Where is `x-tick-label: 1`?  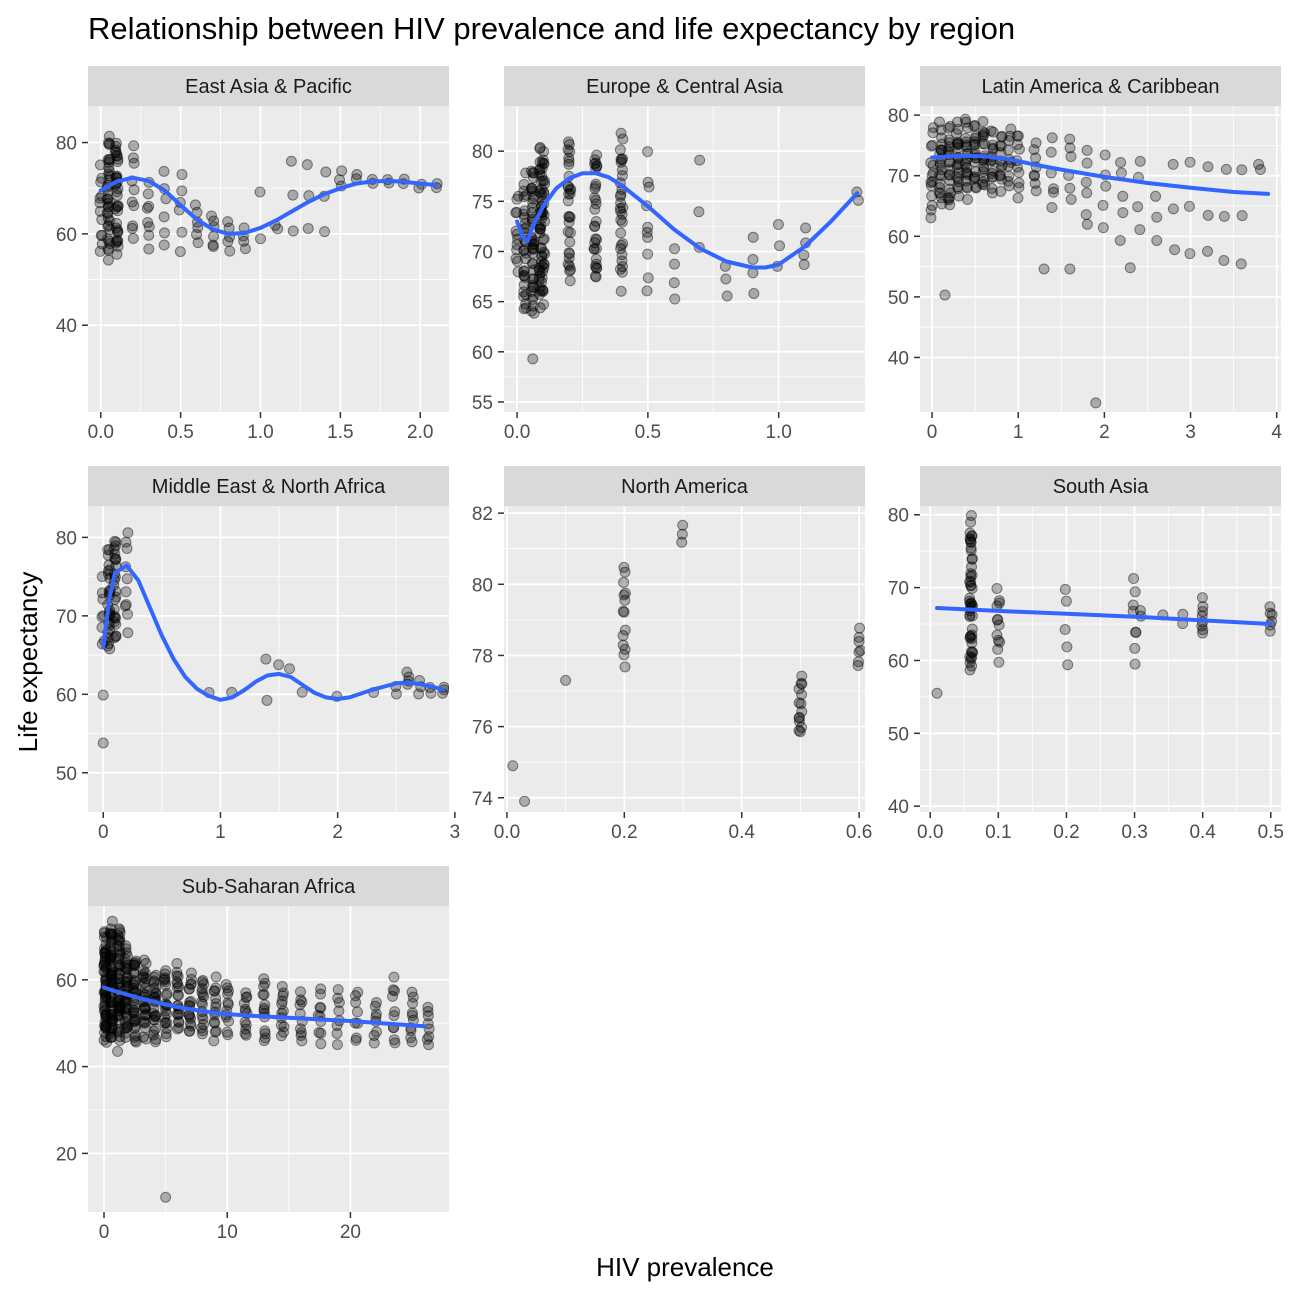
x-tick-label: 1 is located at coordinates (1018, 432).